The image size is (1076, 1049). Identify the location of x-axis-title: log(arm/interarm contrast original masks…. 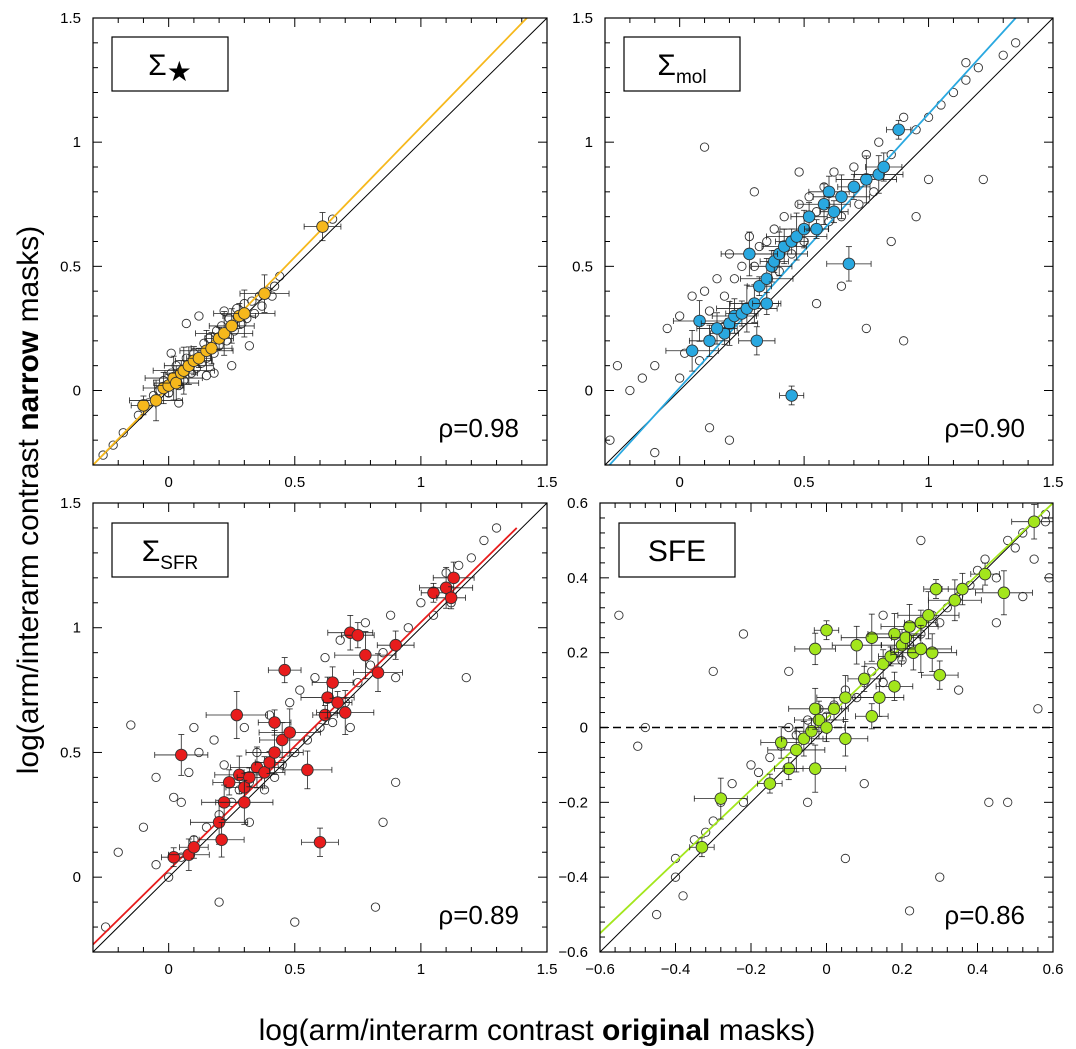
(537, 1030).